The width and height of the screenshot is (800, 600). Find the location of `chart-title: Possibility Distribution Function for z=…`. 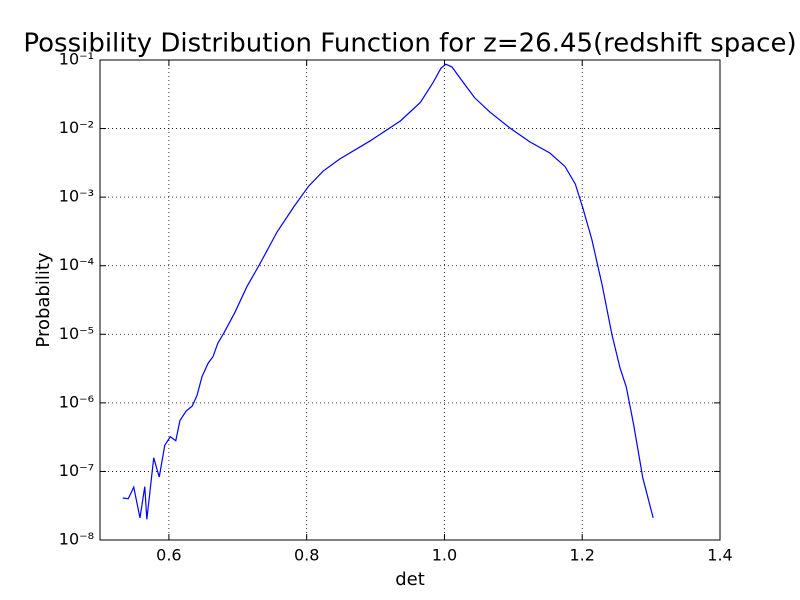

chart-title: Possibility Distribution Function for z=… is located at coordinates (409, 44).